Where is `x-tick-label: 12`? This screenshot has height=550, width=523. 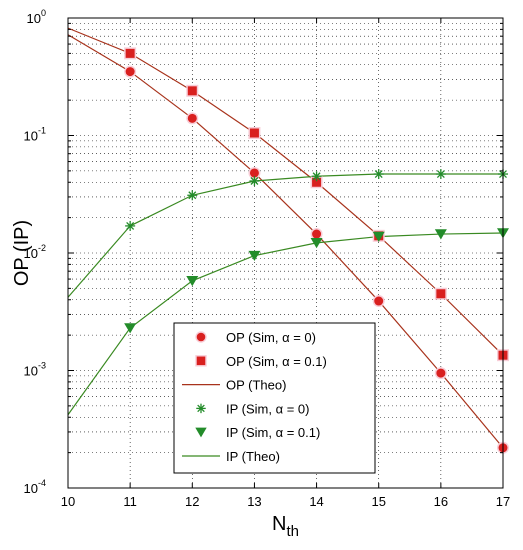 x-tick-label: 12 is located at coordinates (192, 501).